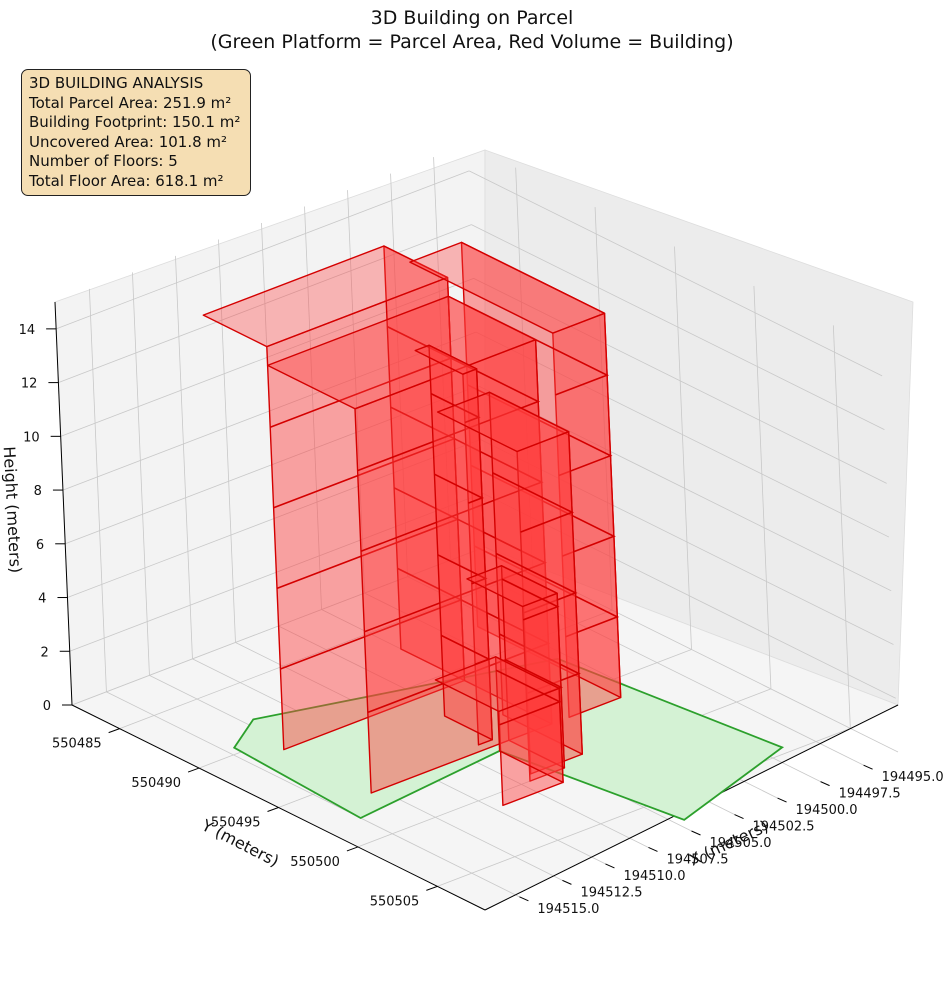 Image resolution: width=944 pixels, height=992 pixels. I want to click on info-line: Total Floor Area: 618.1 m², so click(126, 180).